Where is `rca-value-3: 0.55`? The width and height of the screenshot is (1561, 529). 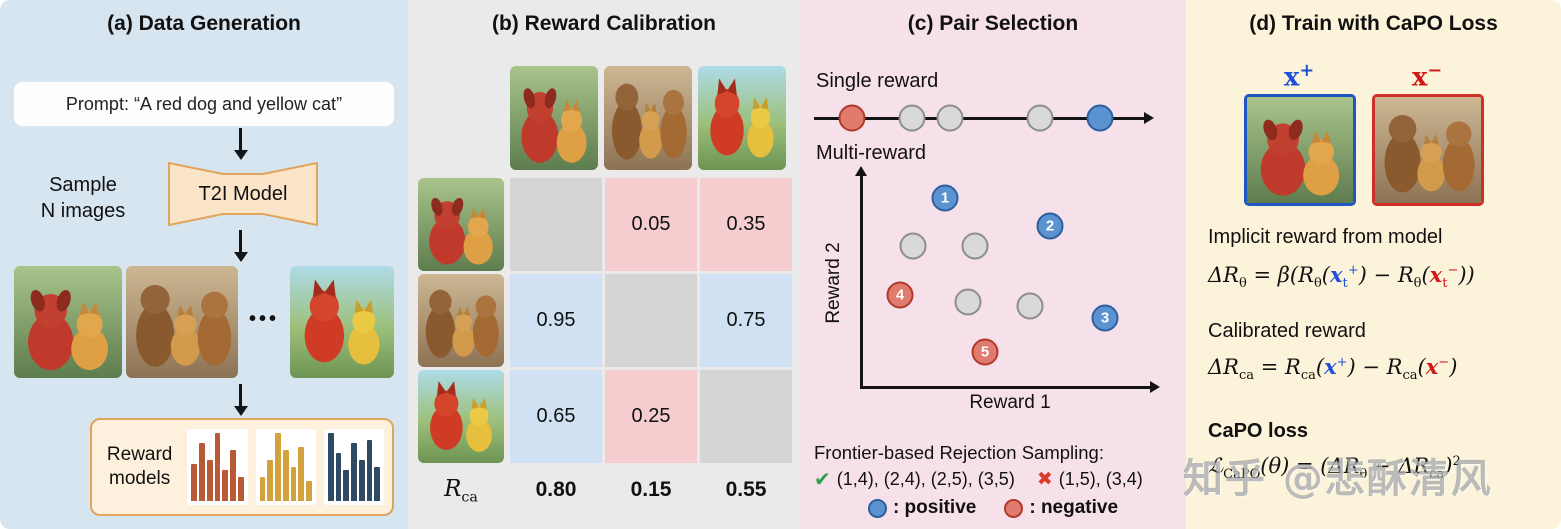 rca-value-3: 0.55 is located at coordinates (746, 489).